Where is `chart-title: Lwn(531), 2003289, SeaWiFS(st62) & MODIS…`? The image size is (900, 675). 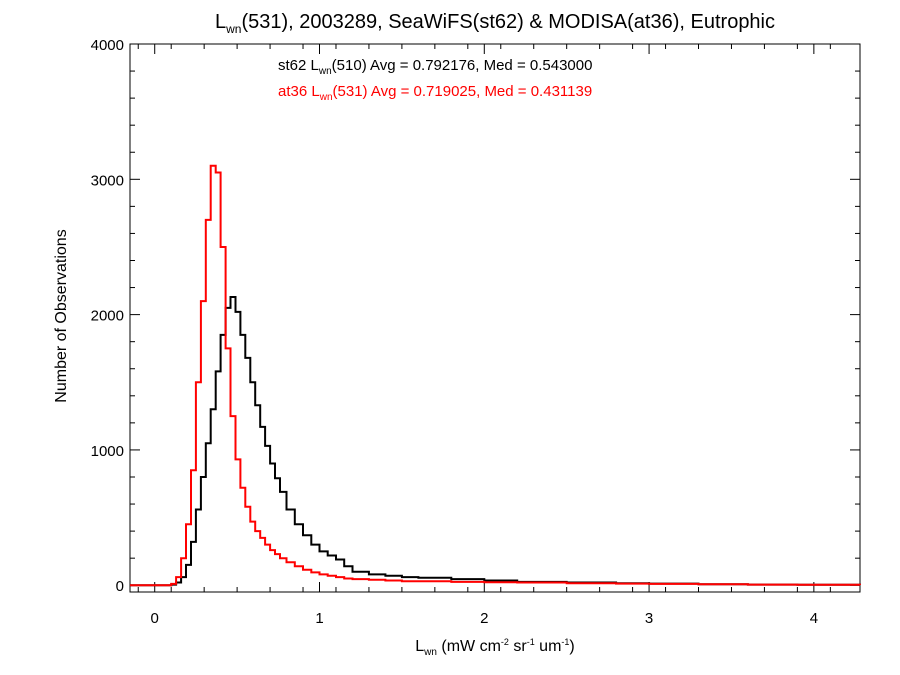
chart-title: Lwn(531), 2003289, SeaWiFS(st62) & MODIS… is located at coordinates (495, 23).